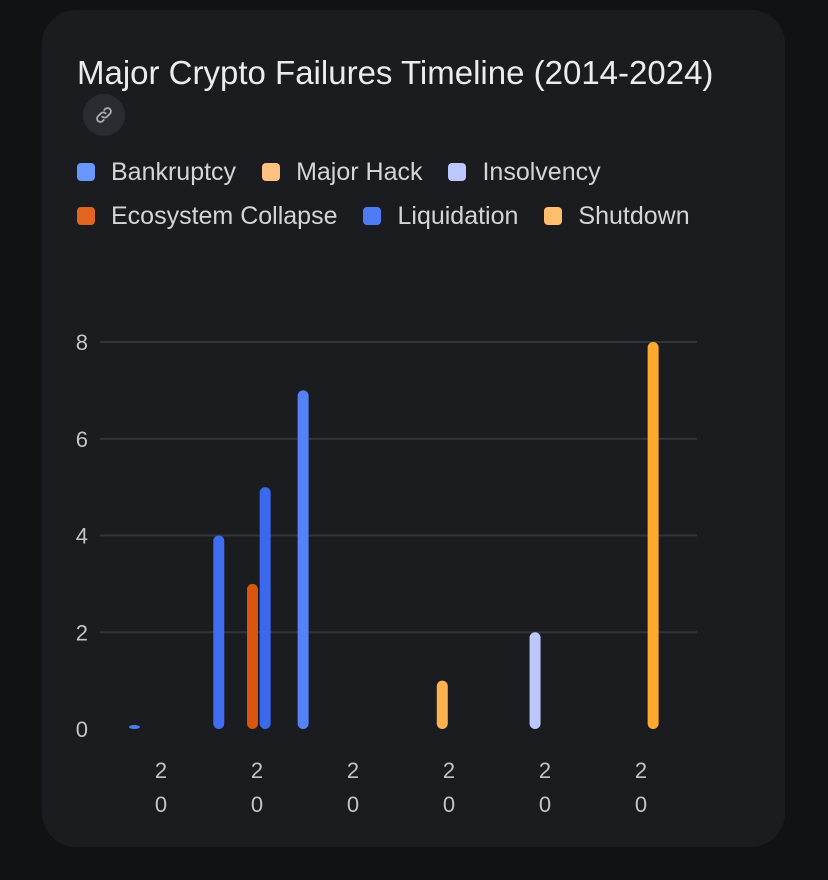  Describe the element at coordinates (541, 171) in the screenshot. I see `legend-label: Insolvency` at that location.